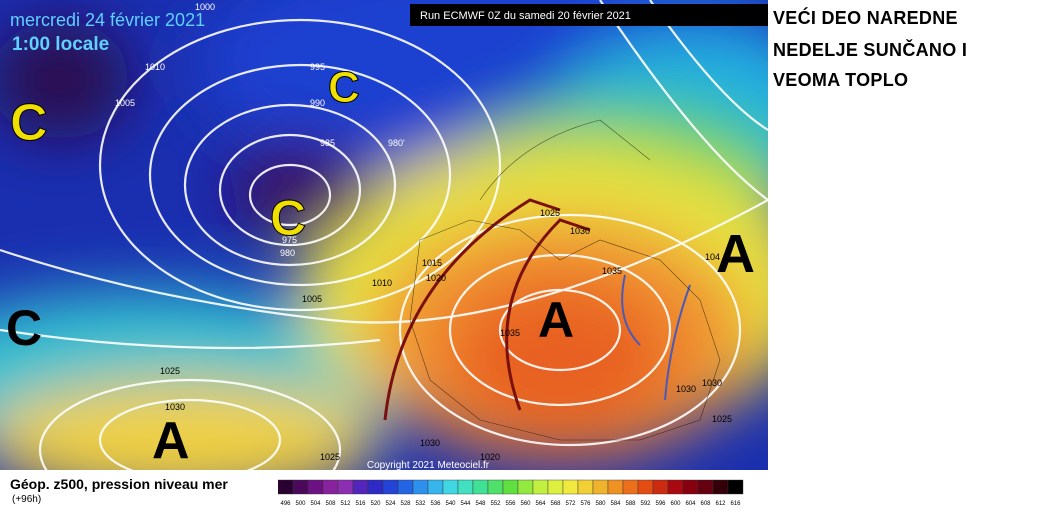  I want to click on scale-label: 612, so click(720, 504).